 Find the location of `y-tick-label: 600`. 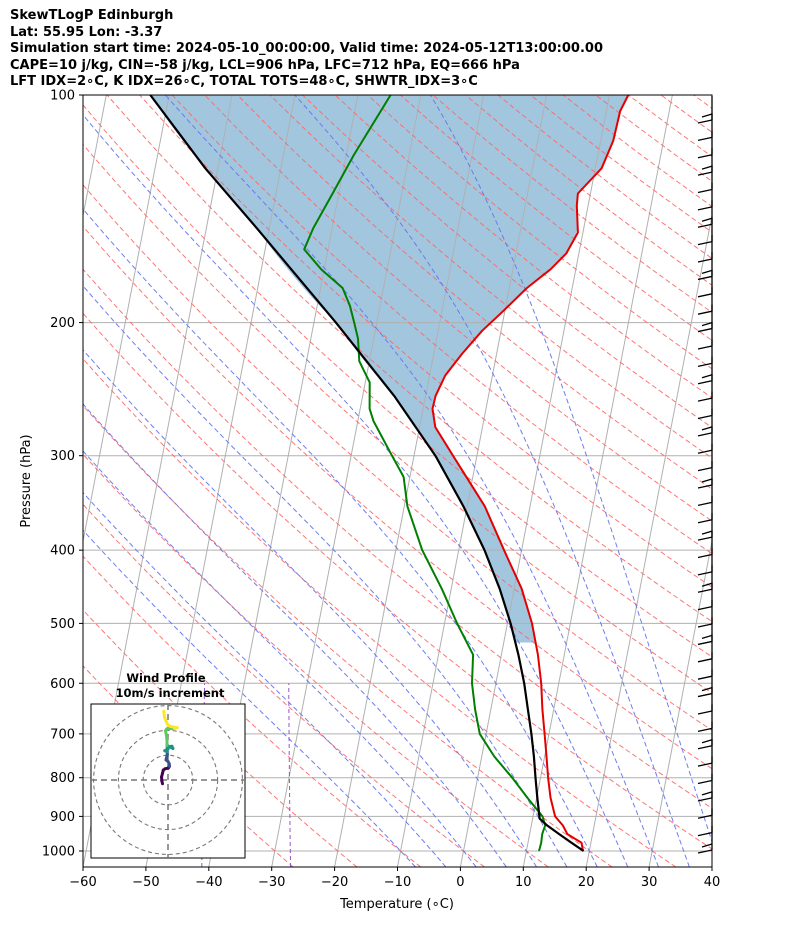

y-tick-label: 600 is located at coordinates (62, 684).